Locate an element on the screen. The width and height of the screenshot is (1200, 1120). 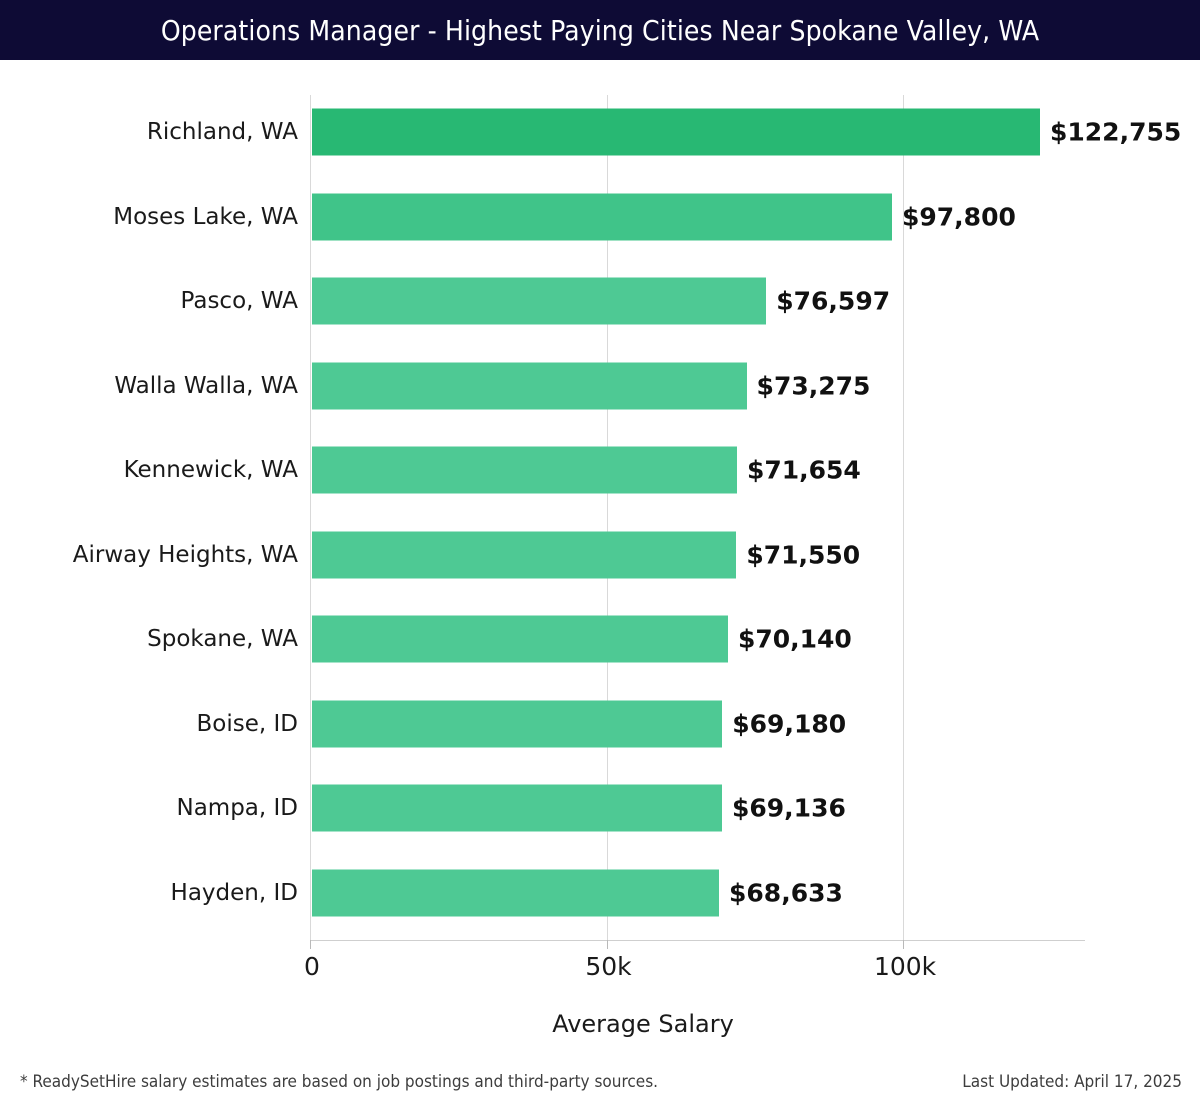
bar-row: Airway Heights, WA $71,550 is located at coordinates (600, 555).